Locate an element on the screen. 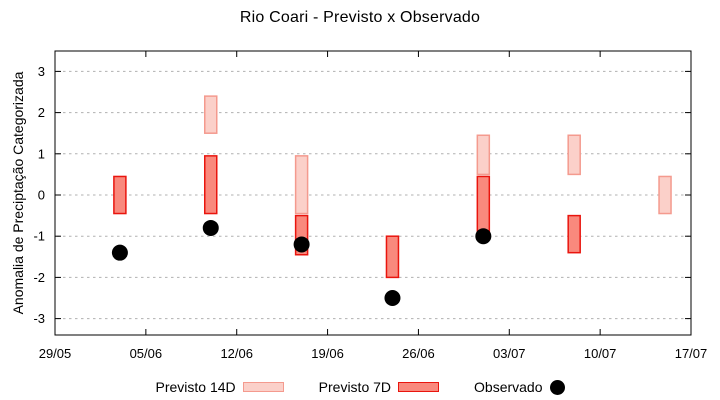  y-tick-label: 1 is located at coordinates (41, 153).